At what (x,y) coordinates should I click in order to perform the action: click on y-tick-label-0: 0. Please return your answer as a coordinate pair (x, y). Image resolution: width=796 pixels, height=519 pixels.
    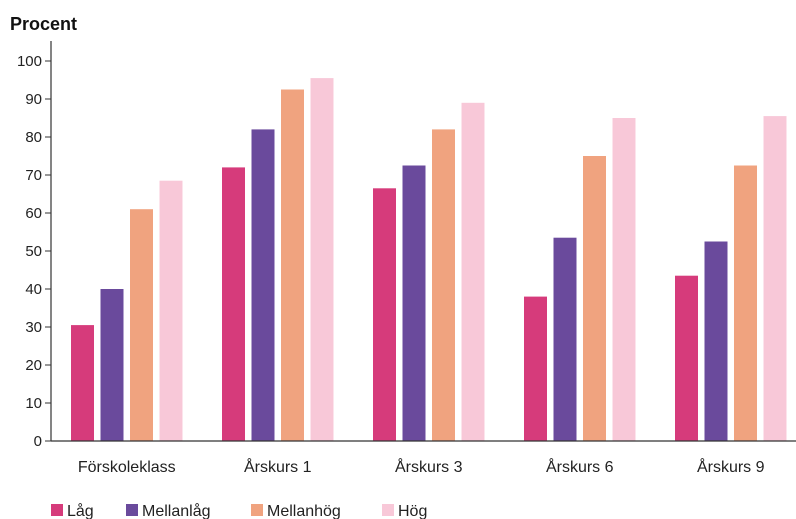
    Looking at the image, I should click on (38, 441).